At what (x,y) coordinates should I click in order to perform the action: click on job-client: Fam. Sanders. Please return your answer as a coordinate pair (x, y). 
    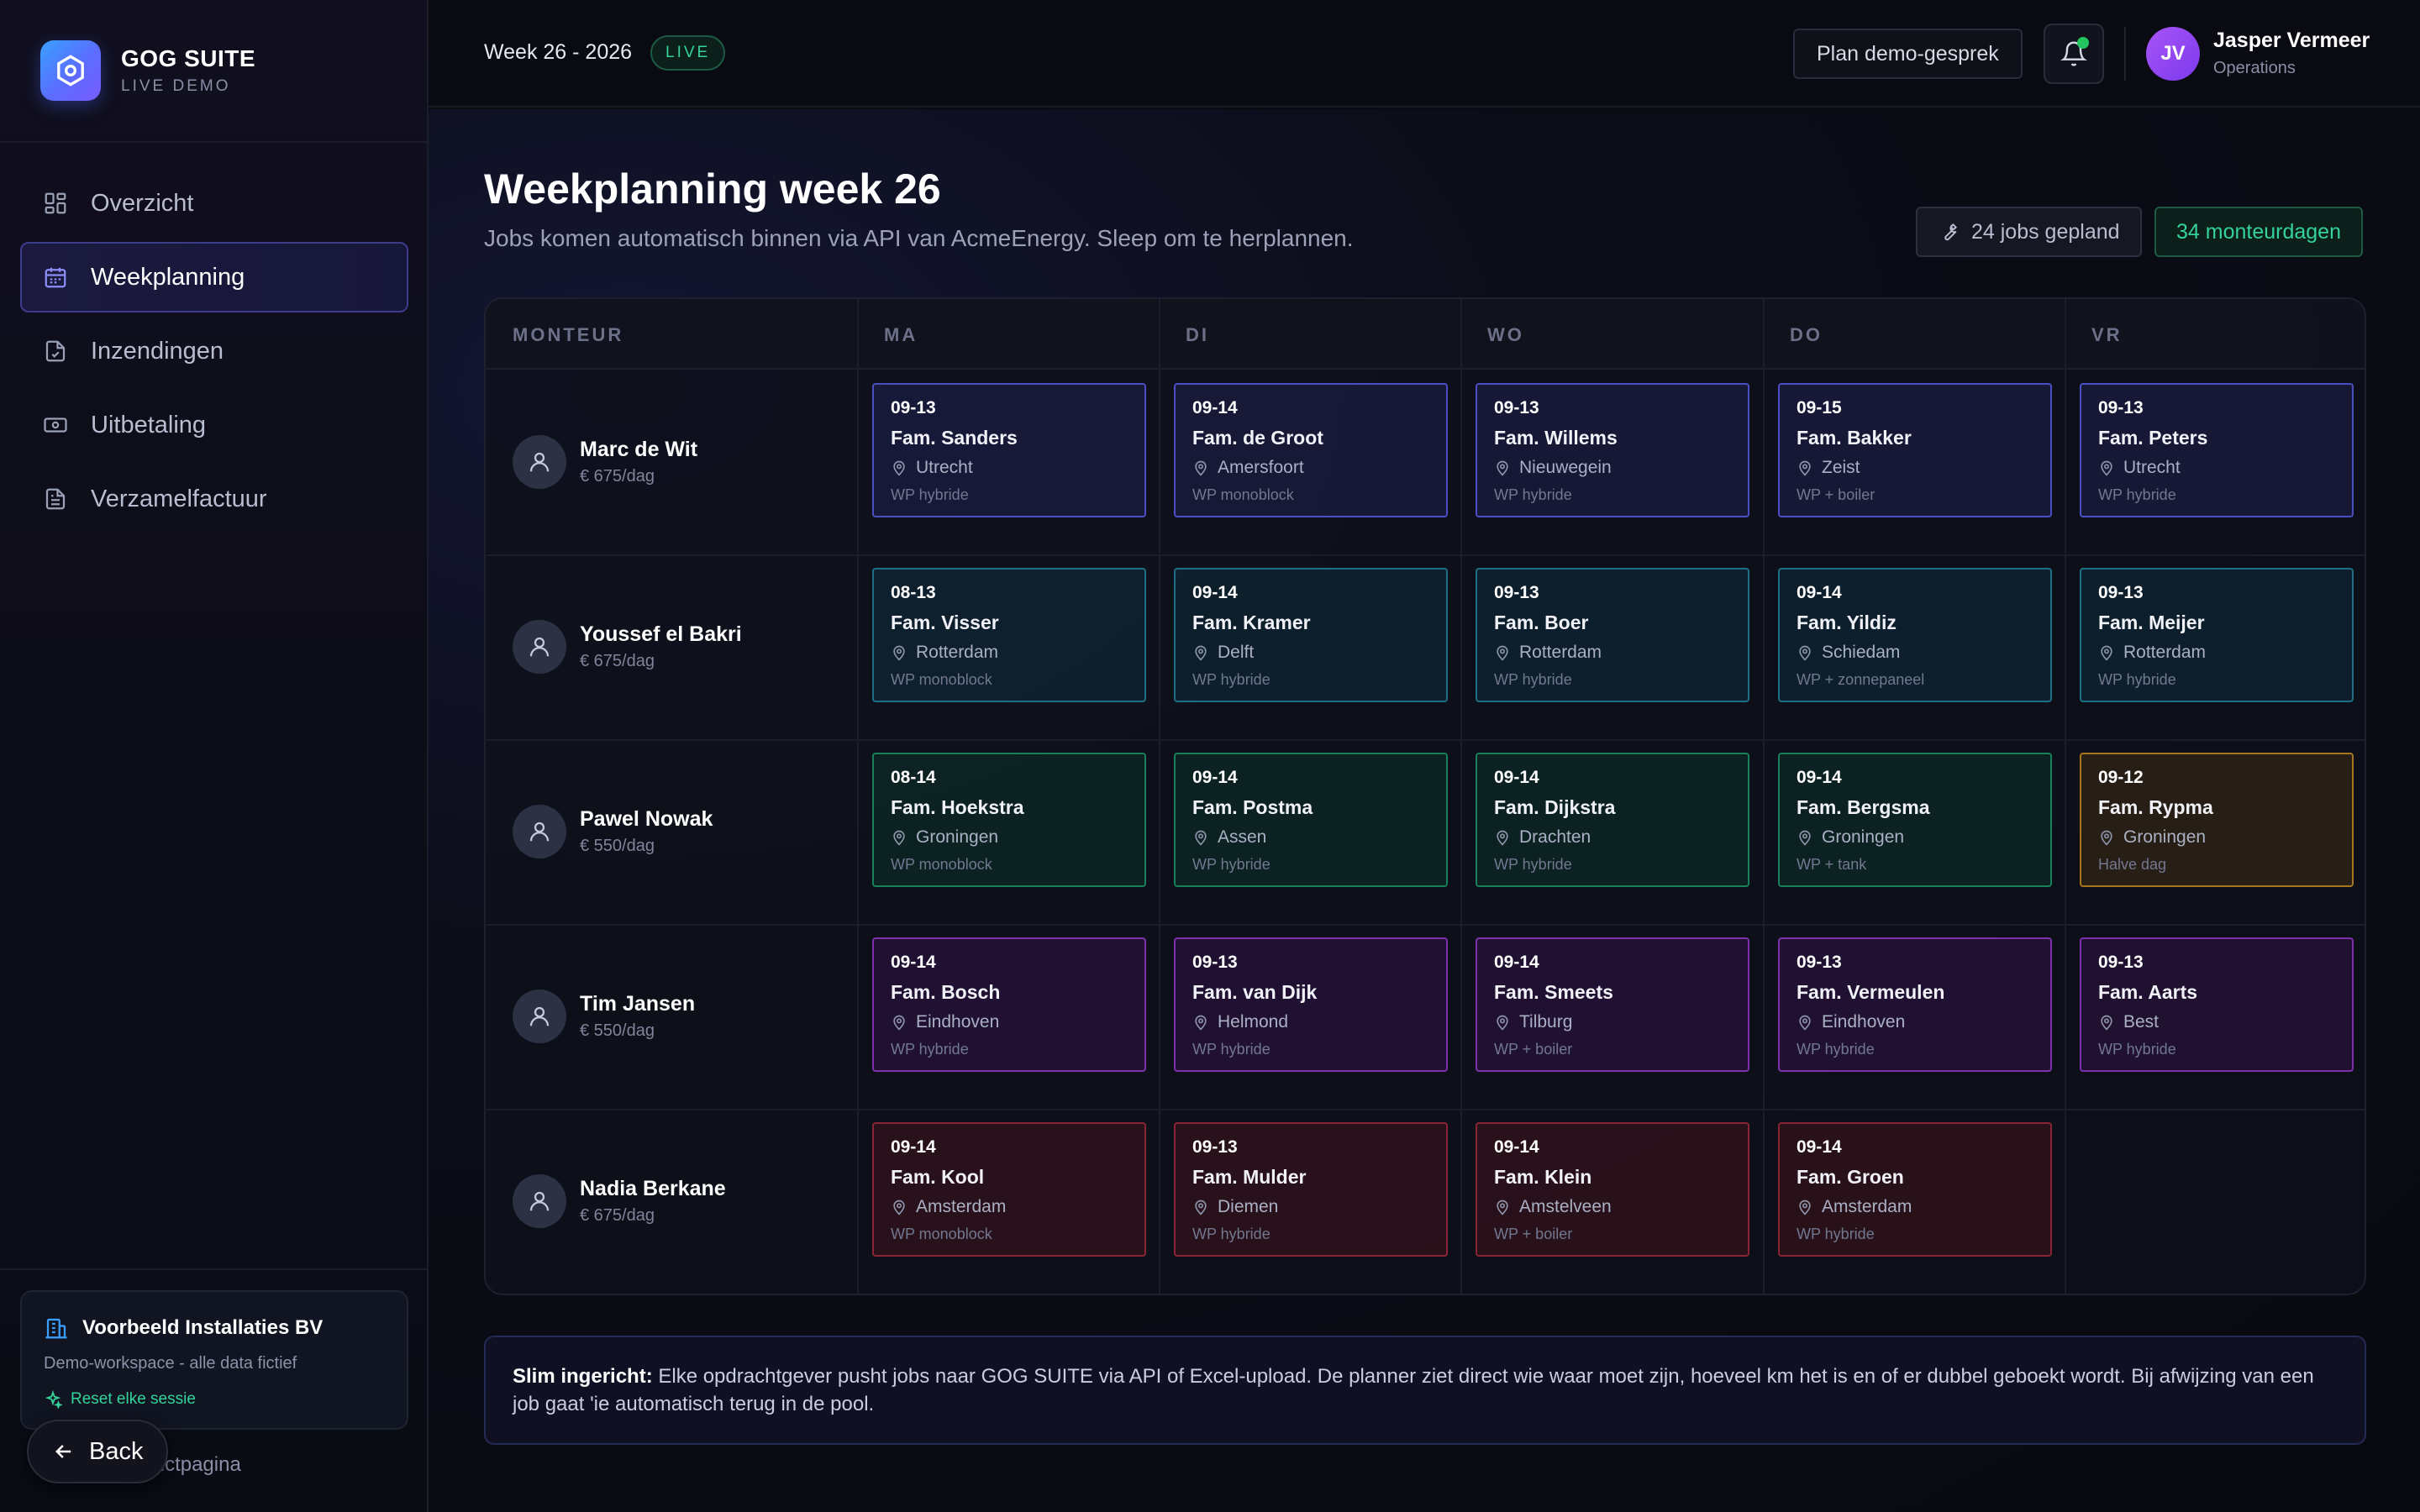
    Looking at the image, I should click on (955, 438).